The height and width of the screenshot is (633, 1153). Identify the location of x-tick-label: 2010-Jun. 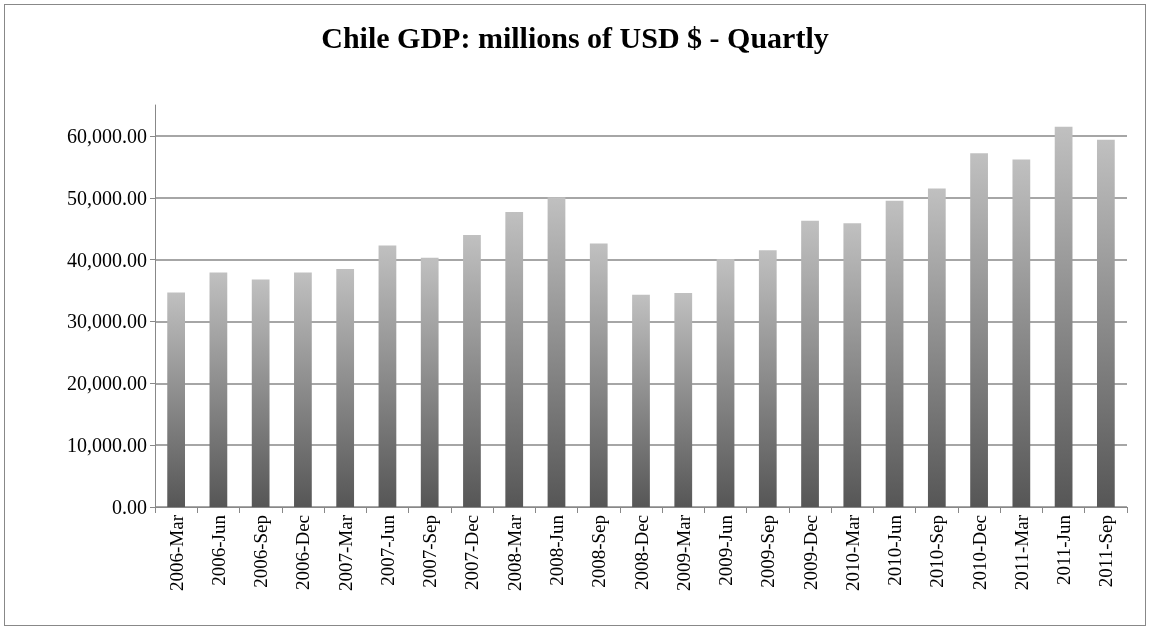
(895, 550).